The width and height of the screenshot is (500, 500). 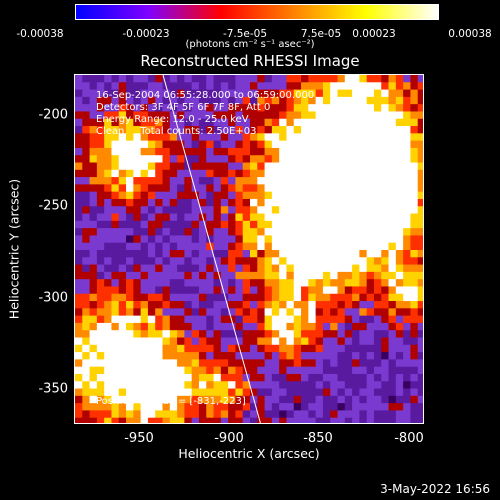 I want to click on colorbar-tick-label: -0.00023, so click(x=146, y=34).